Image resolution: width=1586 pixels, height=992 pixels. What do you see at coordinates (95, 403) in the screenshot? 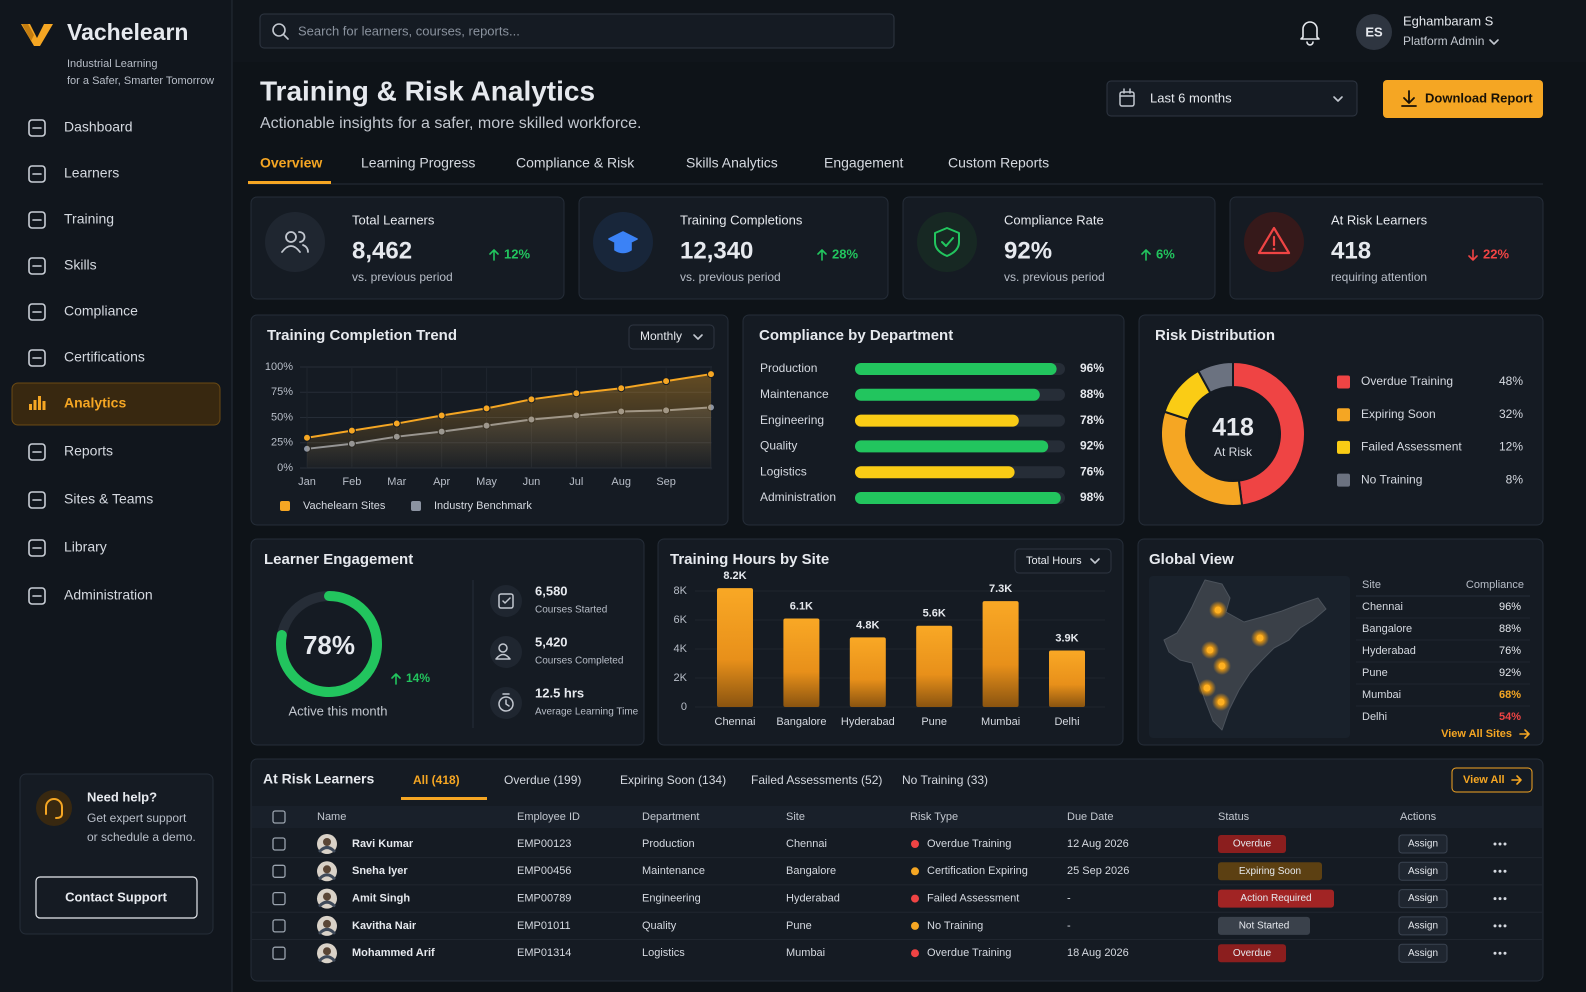
I see `nav-item: Analytics` at bounding box center [95, 403].